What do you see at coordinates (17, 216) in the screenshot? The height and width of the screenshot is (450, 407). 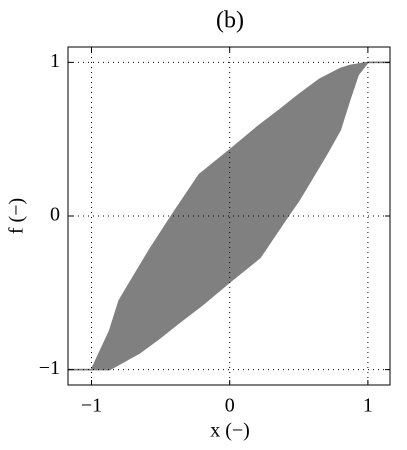 I see `y-axis-label: f (−)` at bounding box center [17, 216].